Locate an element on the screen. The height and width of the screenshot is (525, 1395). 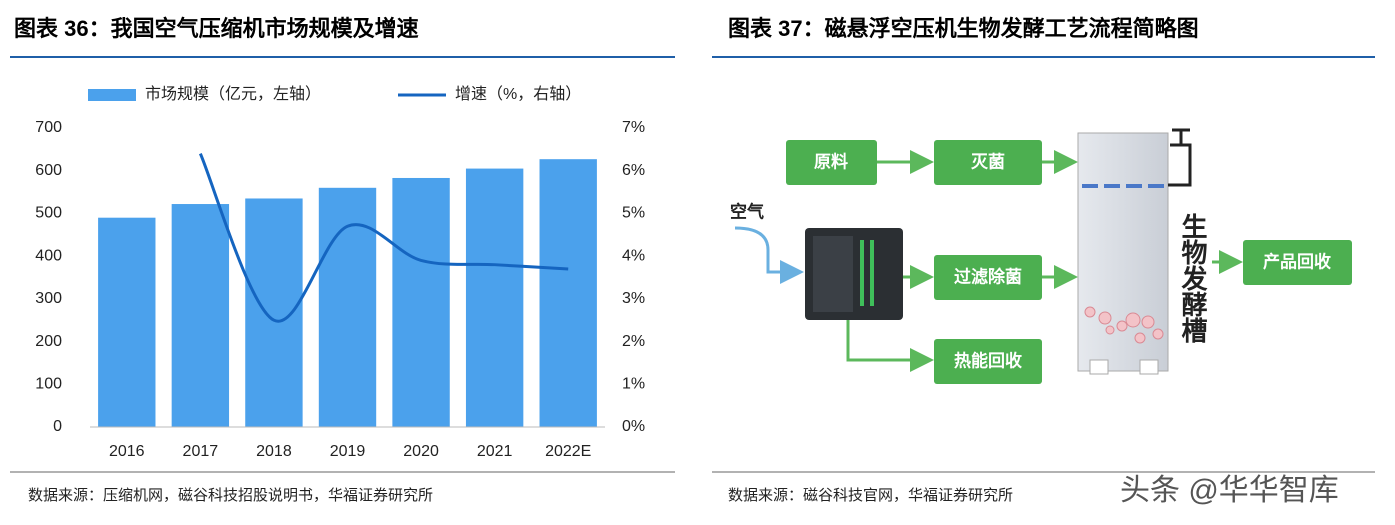
node: 产品回收 is located at coordinates (1297, 262).